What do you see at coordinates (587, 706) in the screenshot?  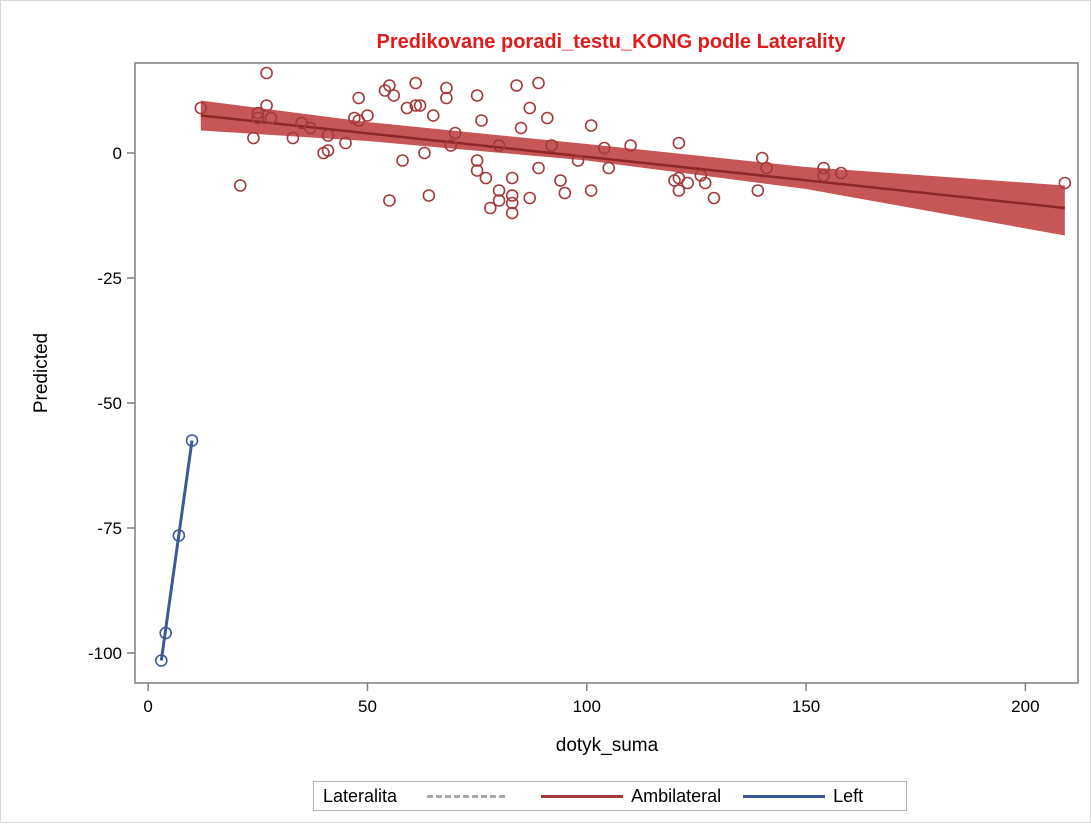 I see `x-tick-label-100: 100` at bounding box center [587, 706].